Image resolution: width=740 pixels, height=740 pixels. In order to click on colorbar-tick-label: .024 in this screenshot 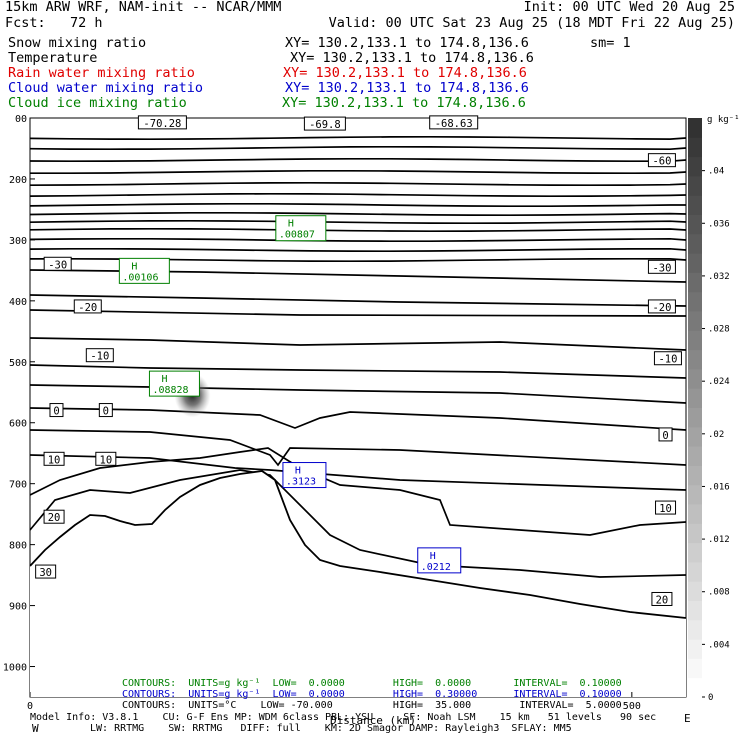, I will do `click(719, 382)`.